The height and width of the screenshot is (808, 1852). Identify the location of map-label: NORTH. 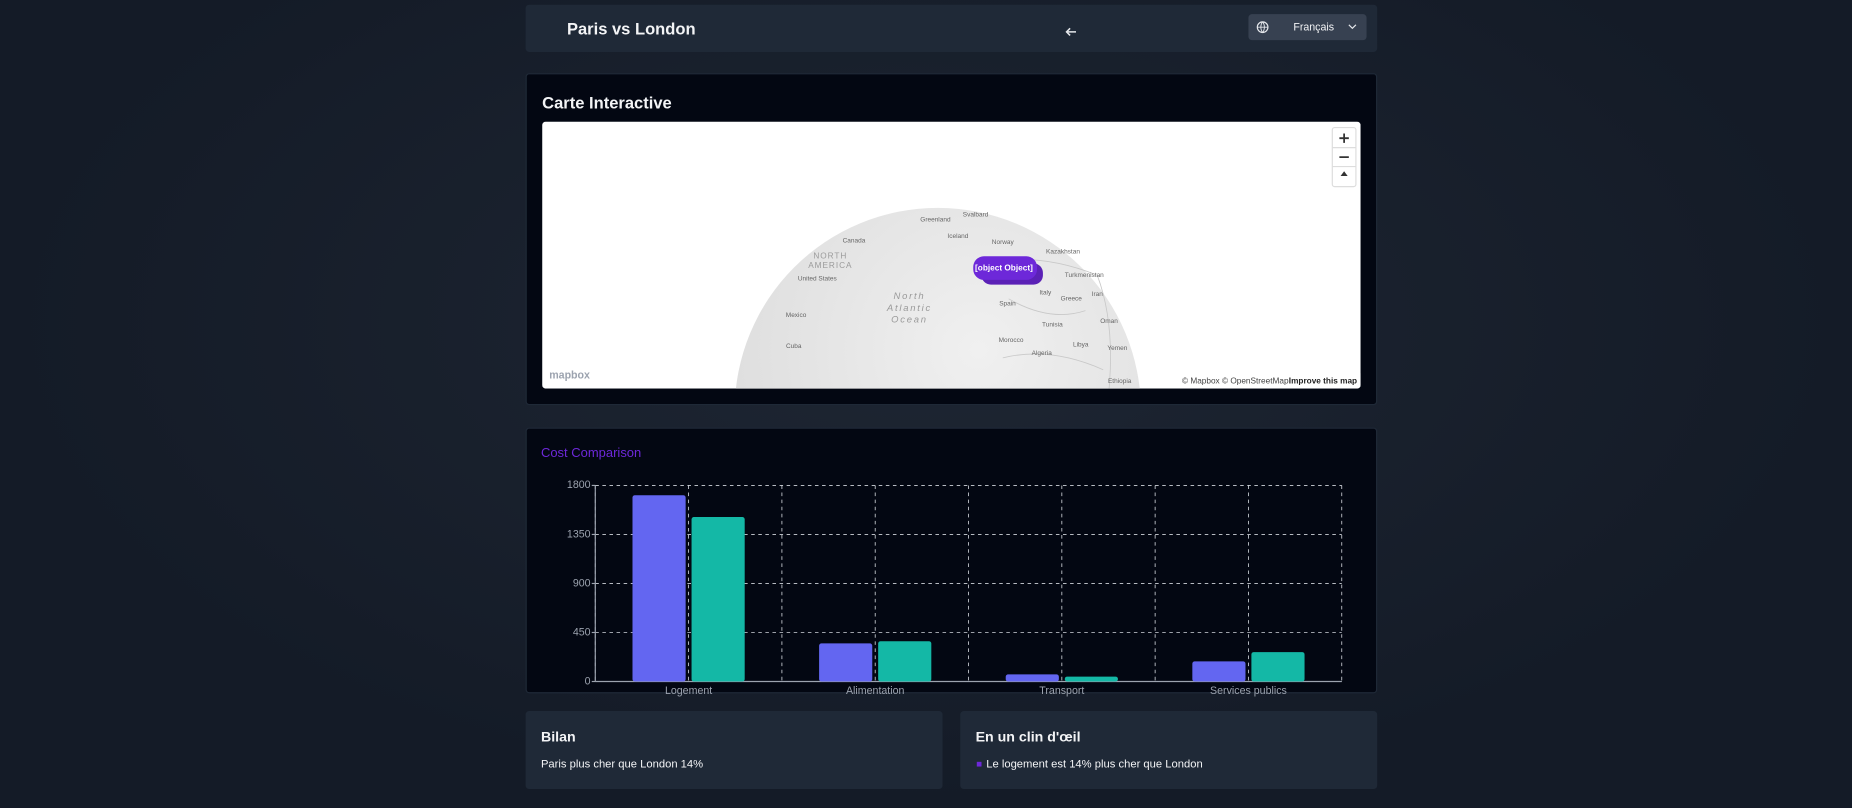
(830, 255).